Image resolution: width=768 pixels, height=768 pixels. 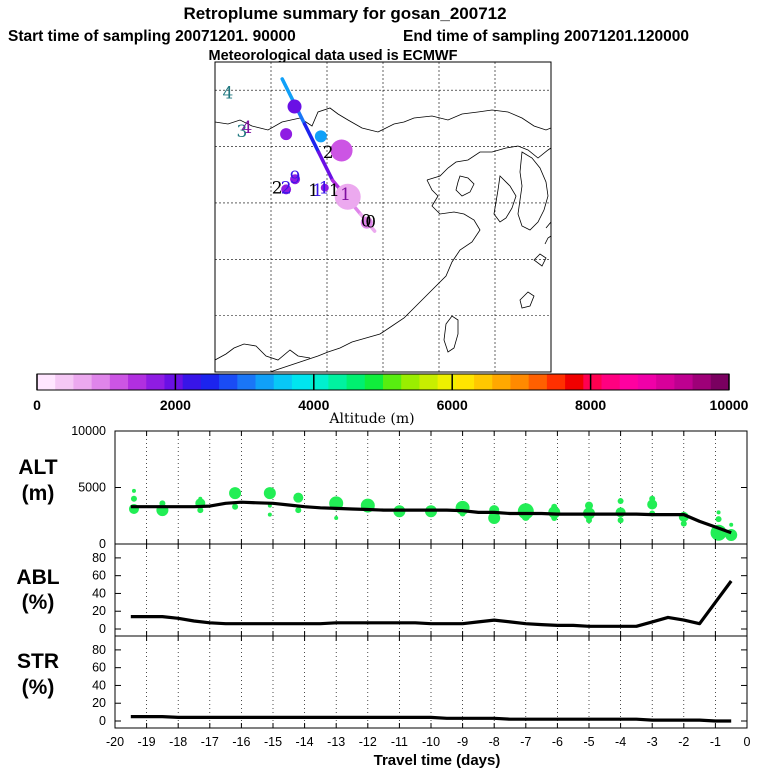 What do you see at coordinates (178, 742) in the screenshot?
I see `x-tick-label: -18` at bounding box center [178, 742].